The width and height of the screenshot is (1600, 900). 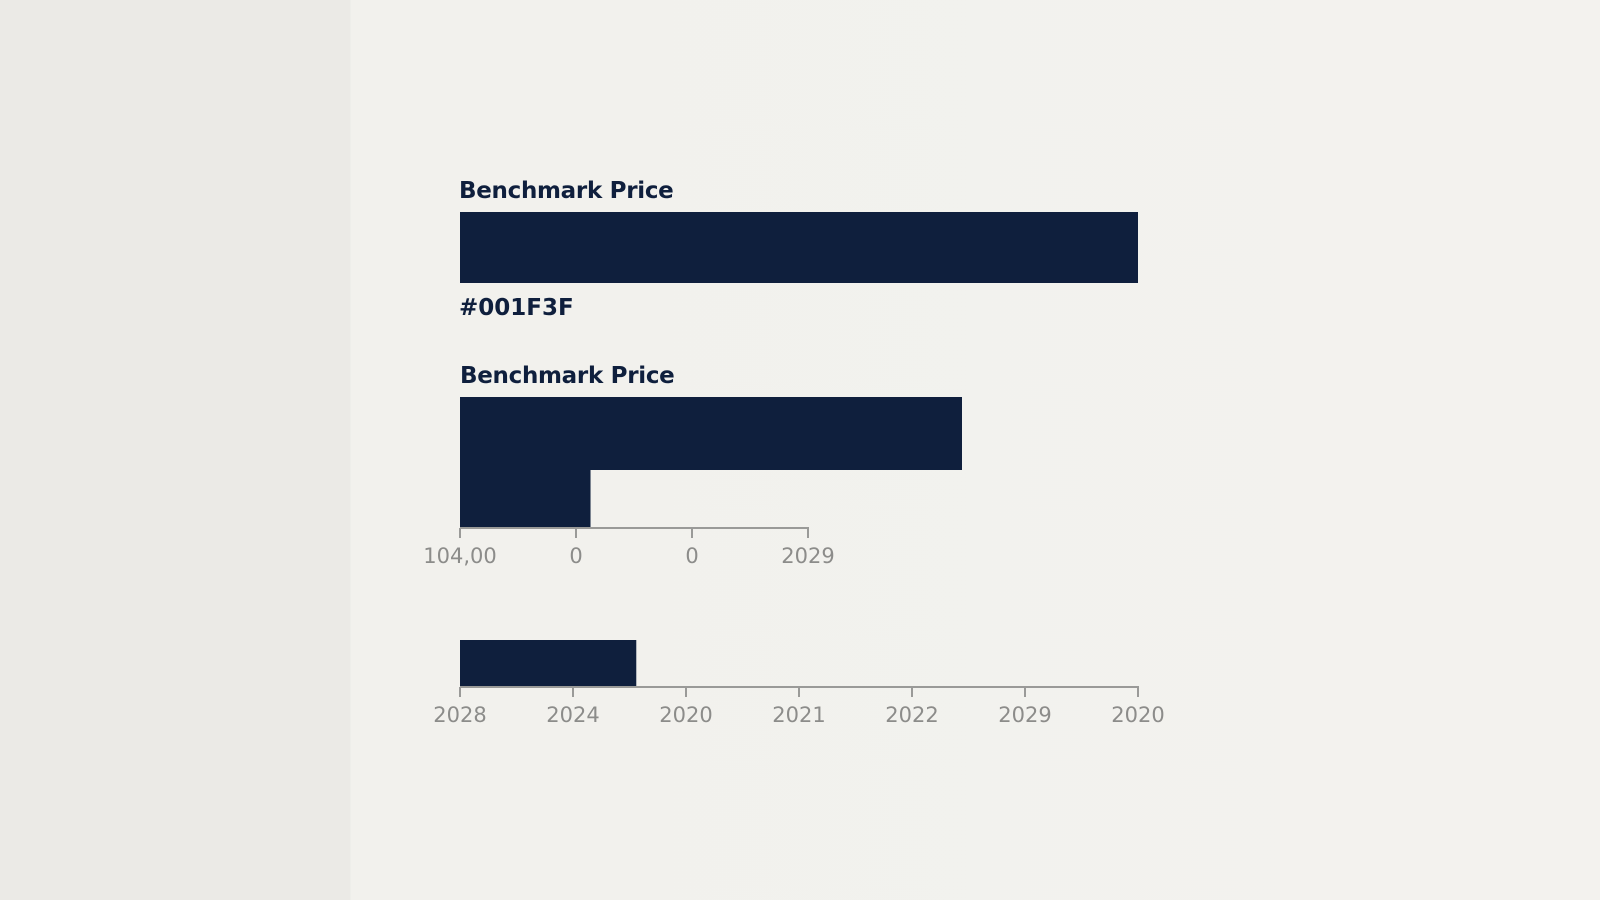 What do you see at coordinates (459, 556) in the screenshot?
I see `chart-2-x-tick-label-1: 104,00` at bounding box center [459, 556].